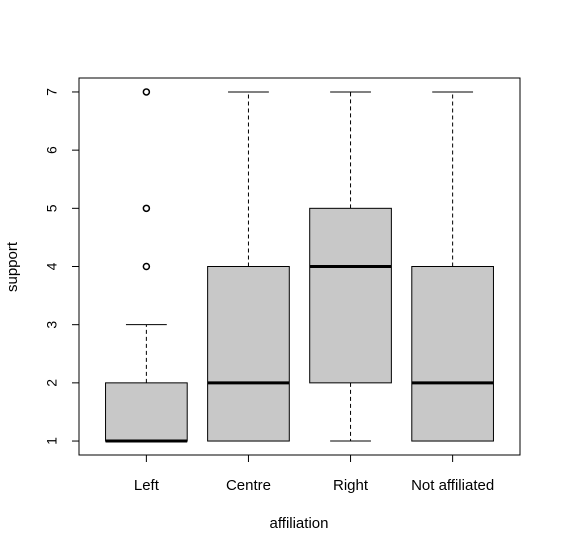  I want to click on iqr-box-centre, so click(248, 354).